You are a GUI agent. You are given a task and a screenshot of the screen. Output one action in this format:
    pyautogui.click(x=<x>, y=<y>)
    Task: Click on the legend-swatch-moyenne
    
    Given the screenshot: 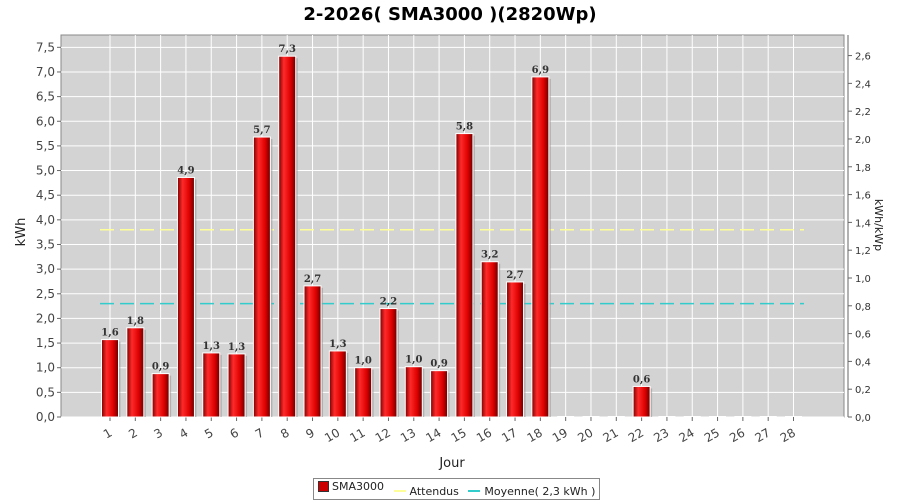 What is the action you would take?
    pyautogui.click(x=474, y=491)
    